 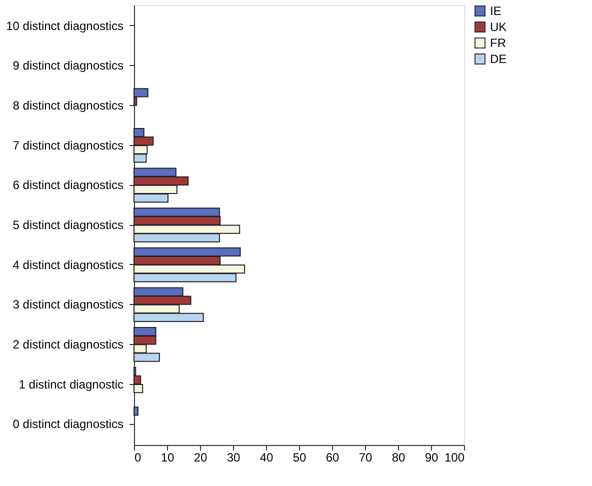 What do you see at coordinates (399, 457) in the screenshot?
I see `x-tick-label: 80` at bounding box center [399, 457].